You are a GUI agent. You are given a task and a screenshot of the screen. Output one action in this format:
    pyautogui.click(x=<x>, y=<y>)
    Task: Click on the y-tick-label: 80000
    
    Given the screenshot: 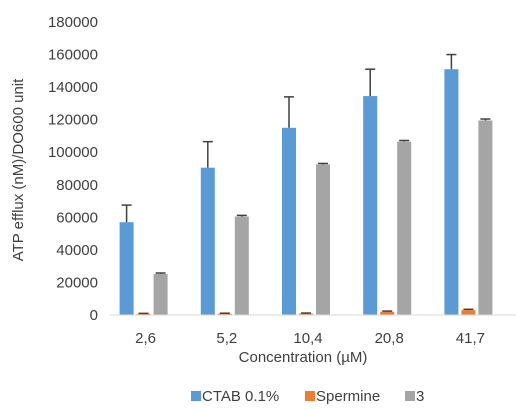 What is the action you would take?
    pyautogui.click(x=77, y=185)
    